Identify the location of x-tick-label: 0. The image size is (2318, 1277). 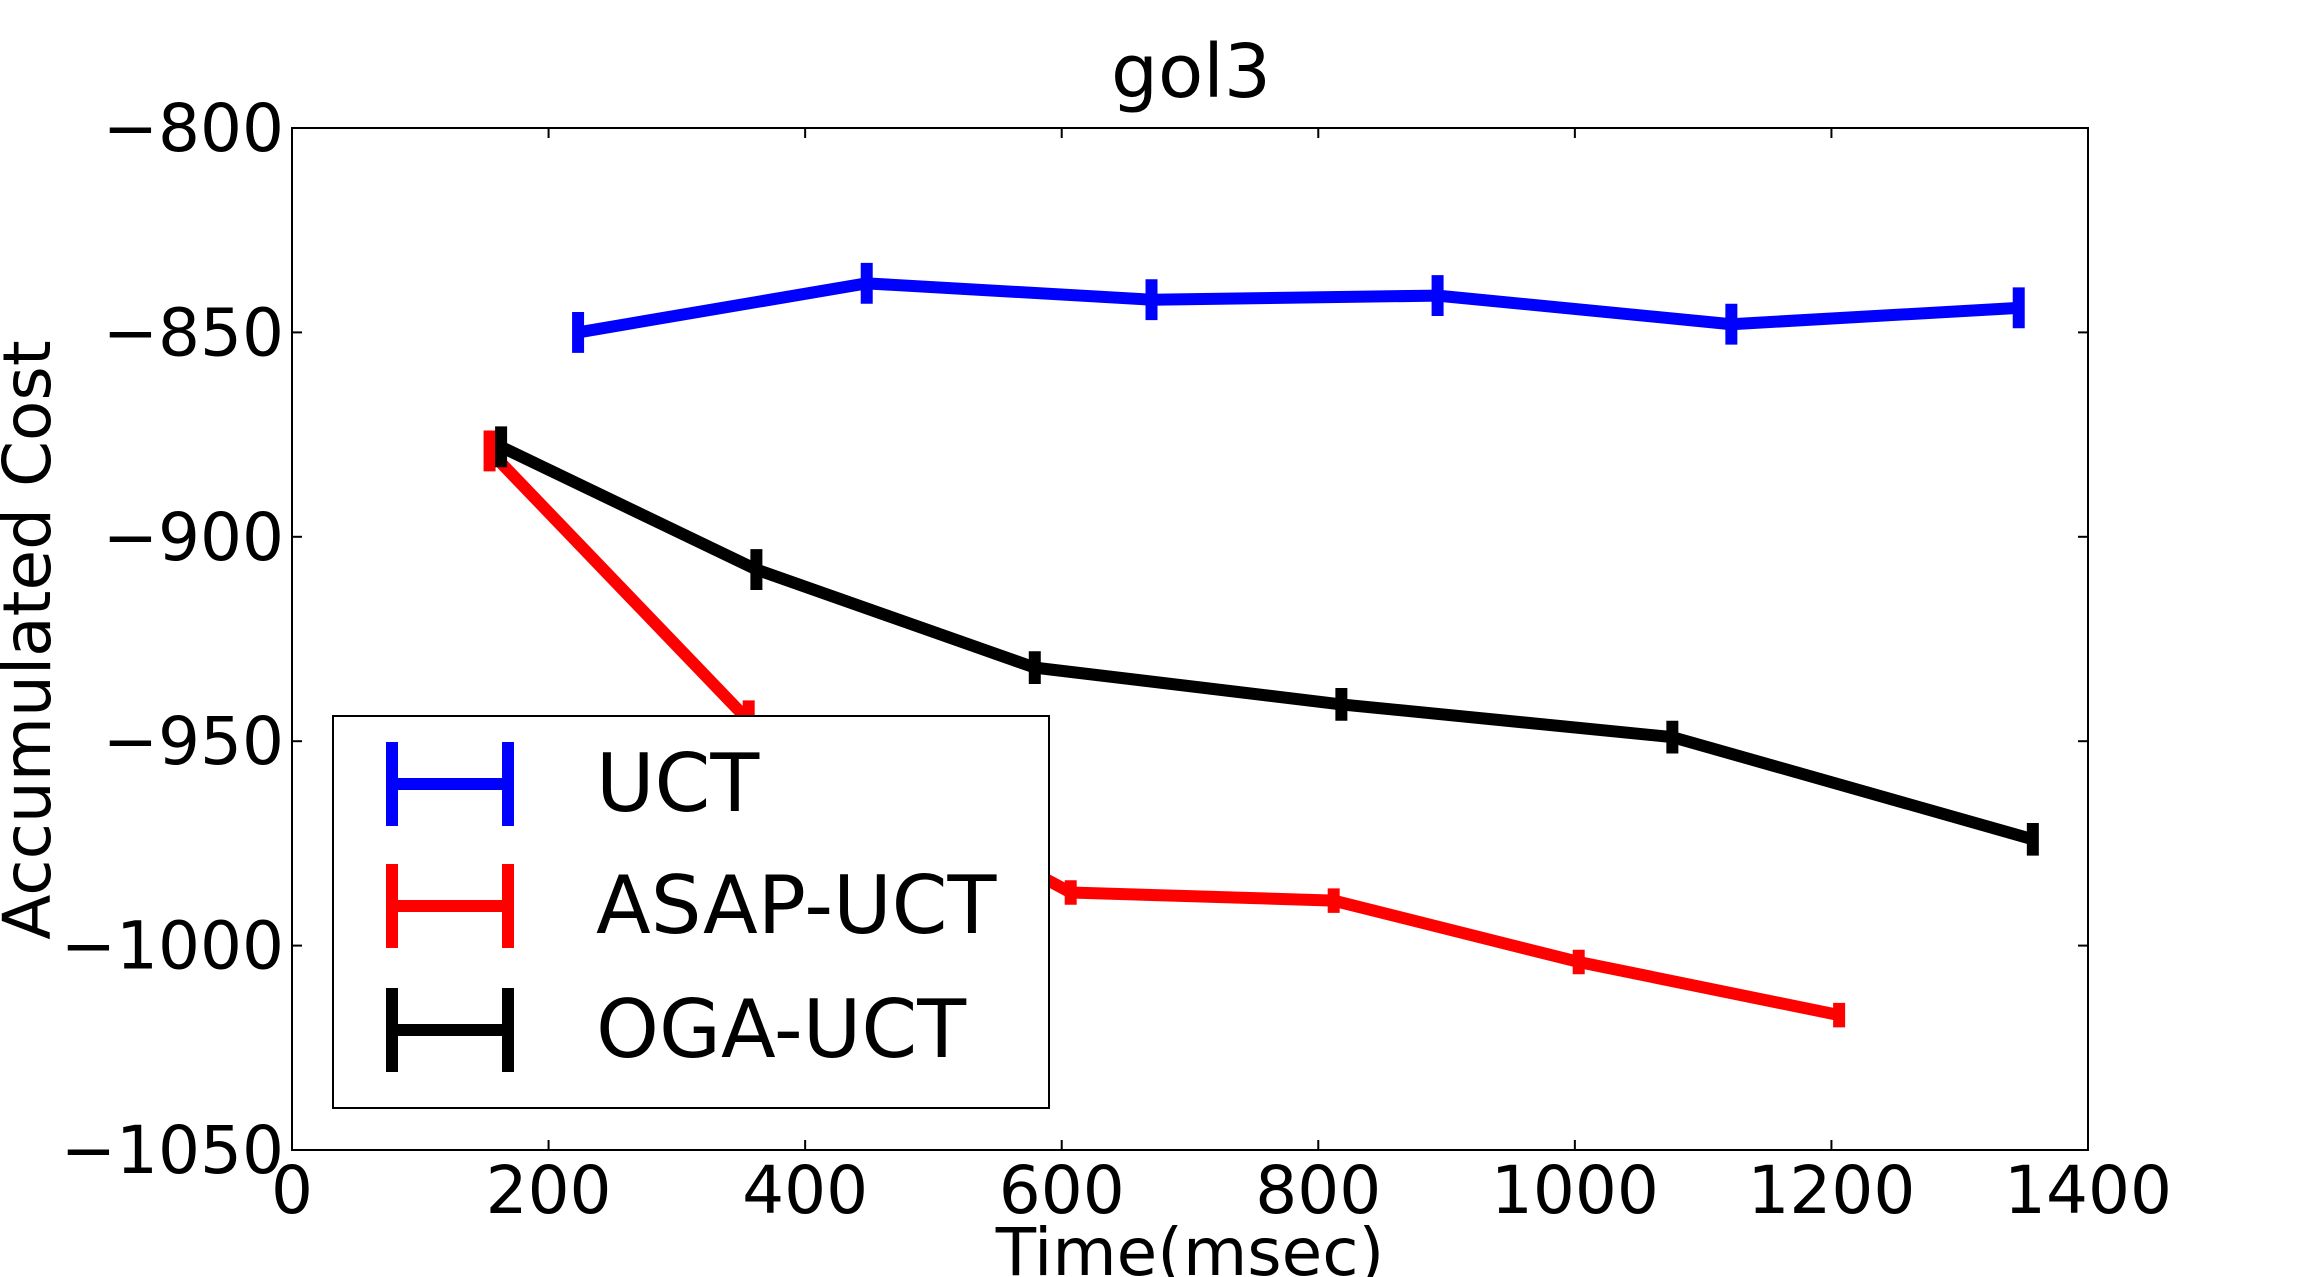
(292, 1190).